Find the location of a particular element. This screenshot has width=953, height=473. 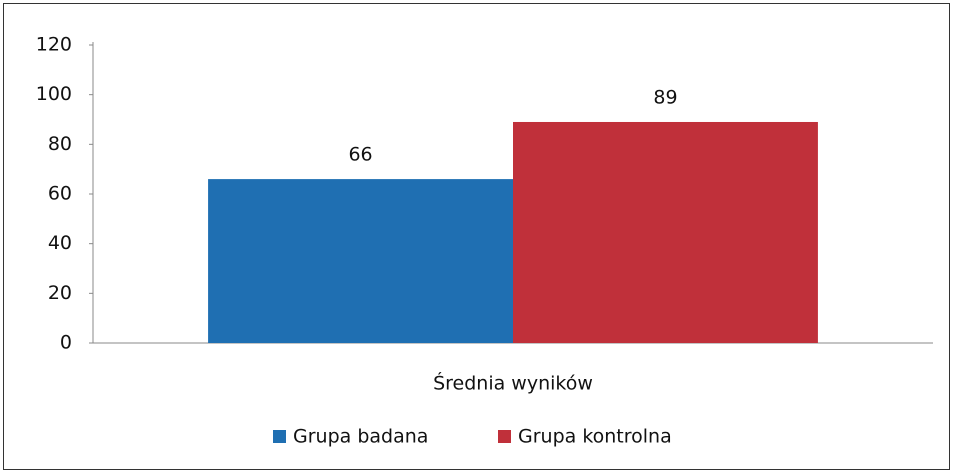

bar is located at coordinates (360, 261).